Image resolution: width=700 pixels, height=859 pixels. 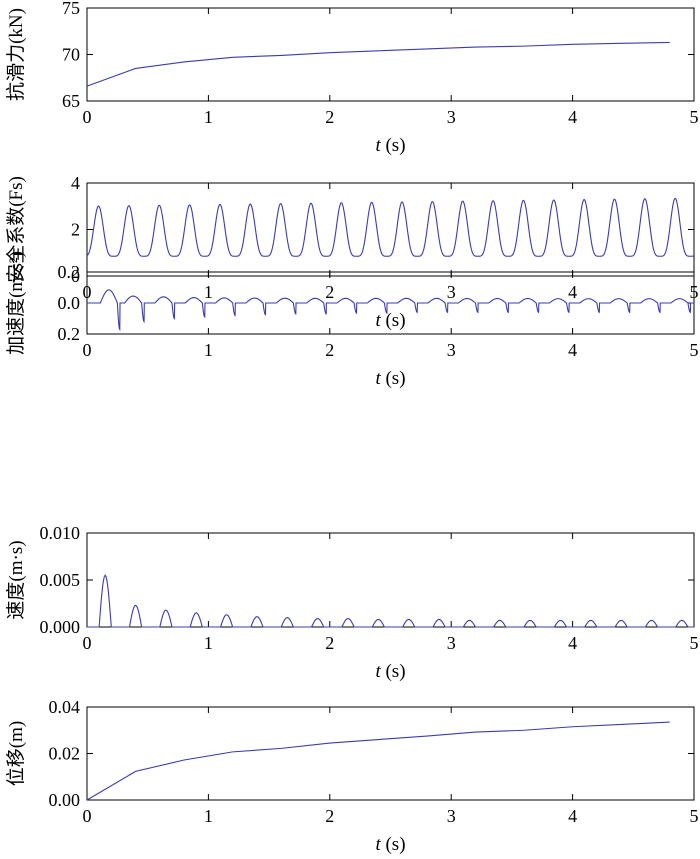 What do you see at coordinates (60, 533) in the screenshot?
I see `y-tick-label: 0.010` at bounding box center [60, 533].